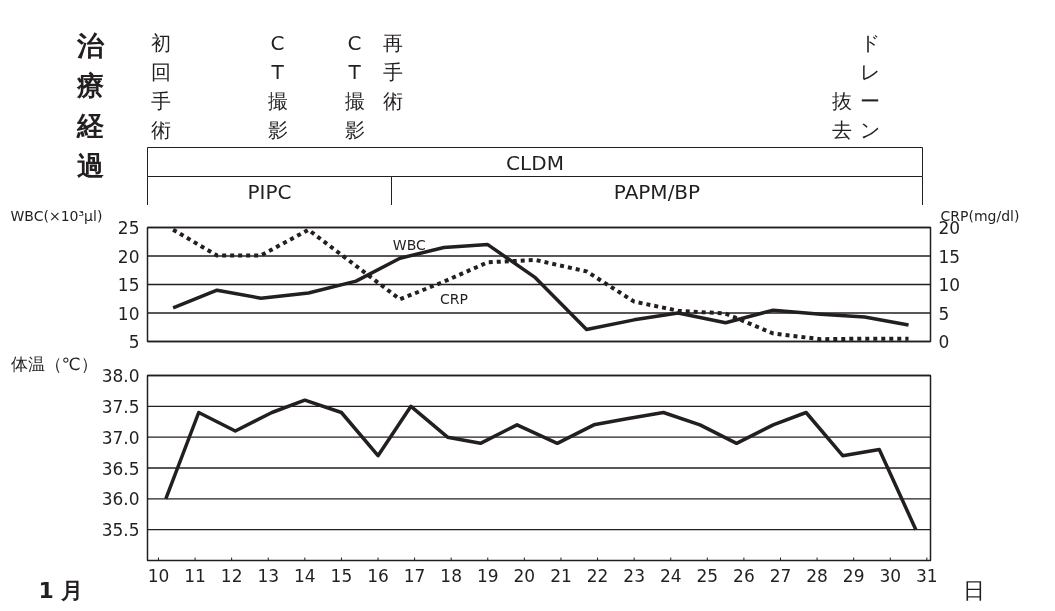 The height and width of the screenshot is (611, 1055). I want to click on y-tick-label: 10, so click(128, 313).